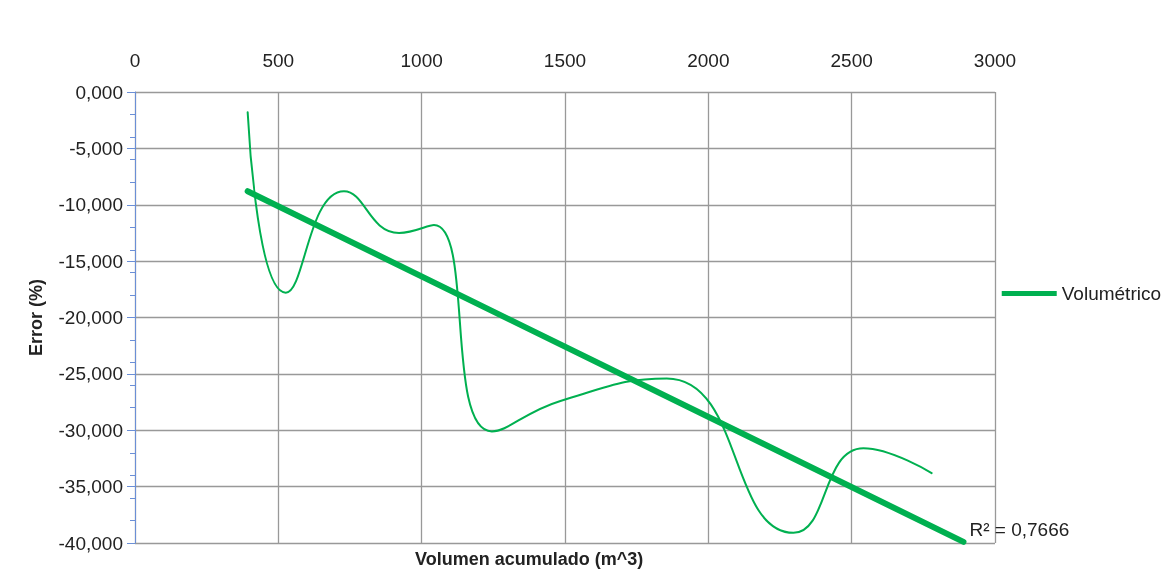 This screenshot has height=587, width=1176. What do you see at coordinates (565, 60) in the screenshot?
I see `x-tick-label: 1500` at bounding box center [565, 60].